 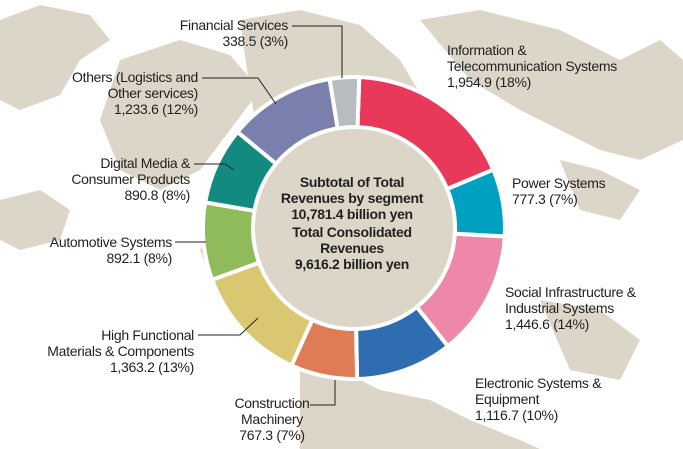 What do you see at coordinates (271, 435) in the screenshot?
I see `value-label: 767.3 (7%)` at bounding box center [271, 435].